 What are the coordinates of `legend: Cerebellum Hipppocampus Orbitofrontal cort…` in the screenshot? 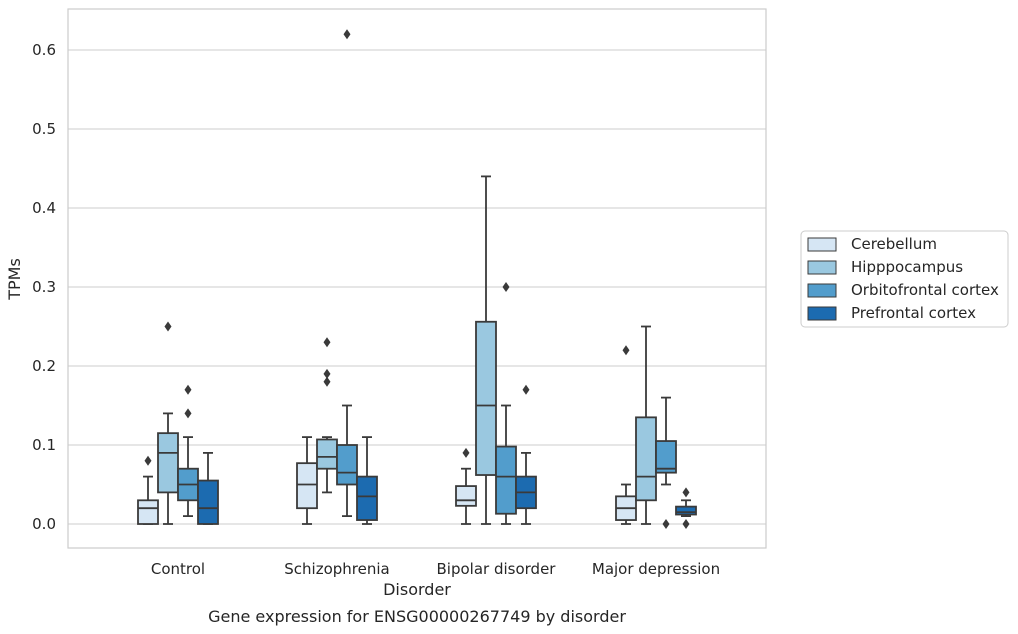 It's located at (904, 279).